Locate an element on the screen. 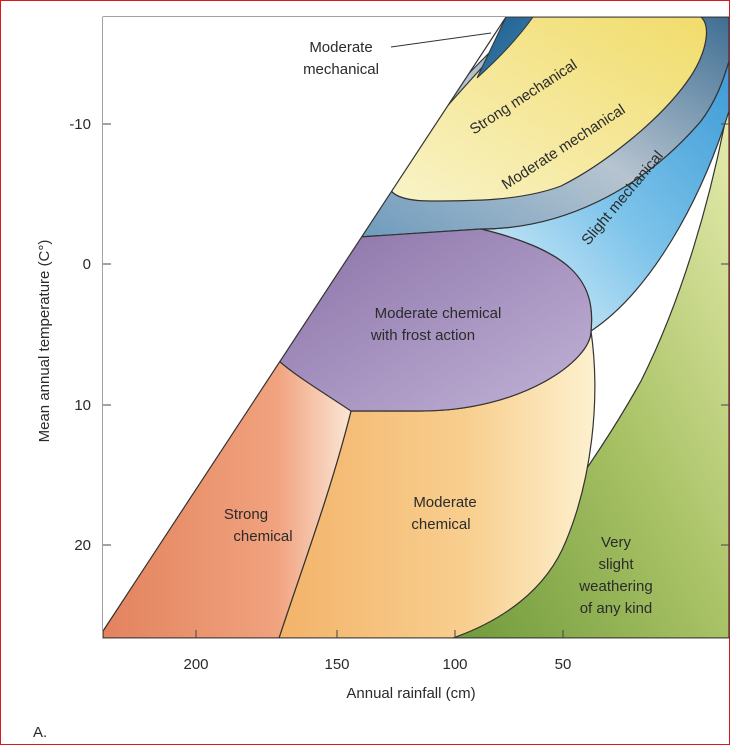 The height and width of the screenshot is (746, 730). very-slight-line-1: Very is located at coordinates (616, 542).